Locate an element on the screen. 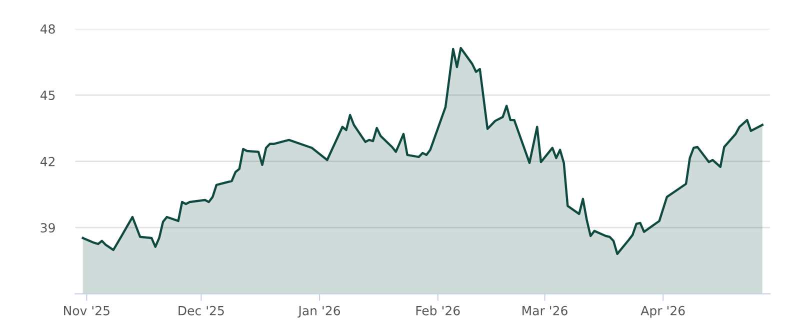  y-tick-label: 42 is located at coordinates (47, 161).